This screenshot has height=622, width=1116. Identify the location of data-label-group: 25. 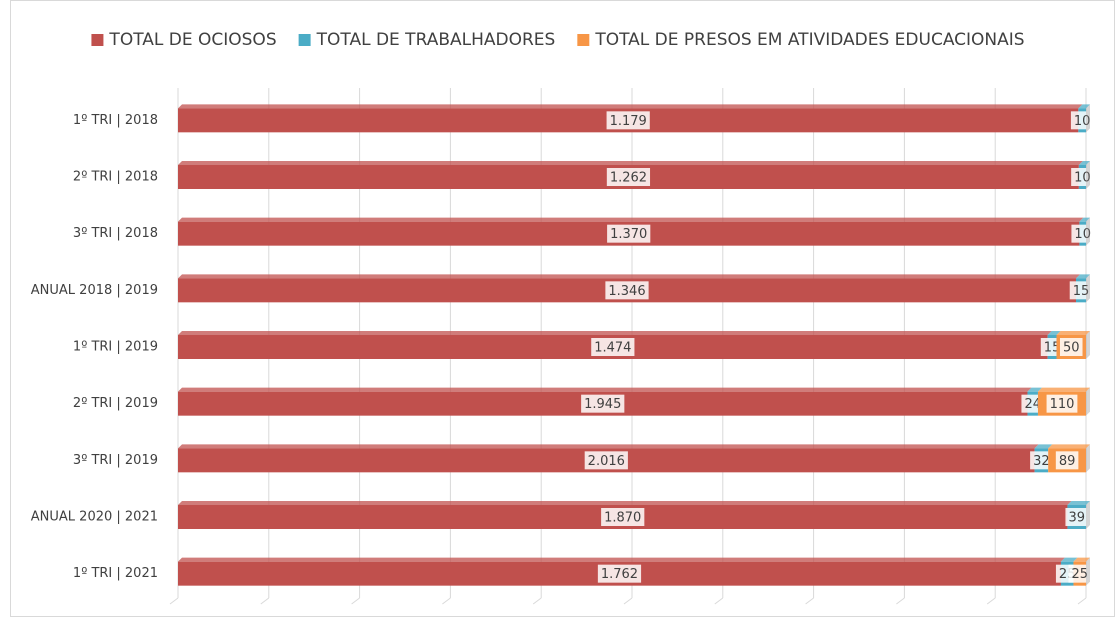
(1080, 573).